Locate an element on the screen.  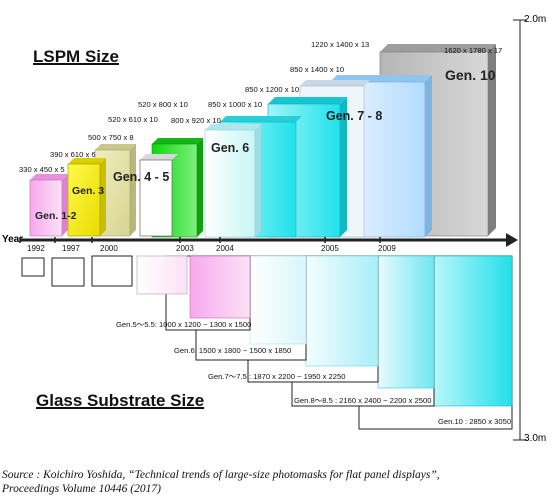
year-axis: Year 1992 1997 2000 2003 2004 2005 2009 is located at coordinates (260, 243).